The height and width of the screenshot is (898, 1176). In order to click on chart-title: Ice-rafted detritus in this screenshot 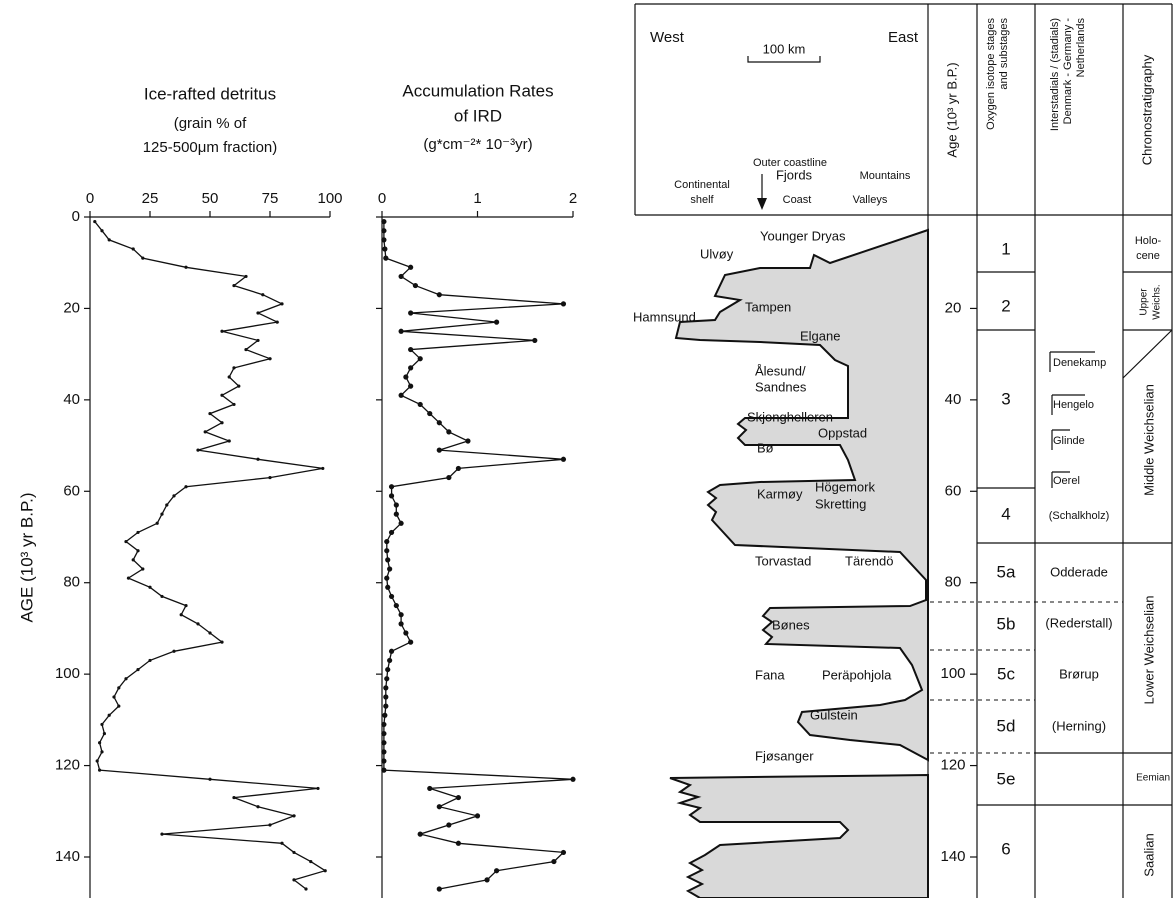, I will do `click(210, 93)`.